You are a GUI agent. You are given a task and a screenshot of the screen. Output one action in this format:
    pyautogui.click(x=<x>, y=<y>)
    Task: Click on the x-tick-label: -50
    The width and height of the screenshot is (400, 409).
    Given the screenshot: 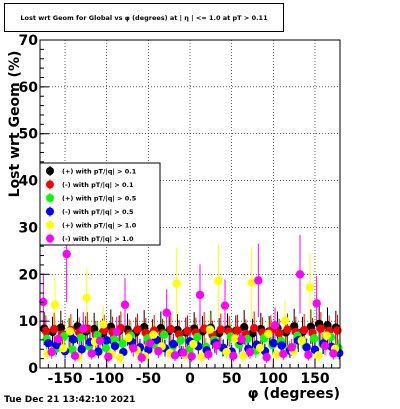 What is the action you would take?
    pyautogui.click(x=149, y=379)
    